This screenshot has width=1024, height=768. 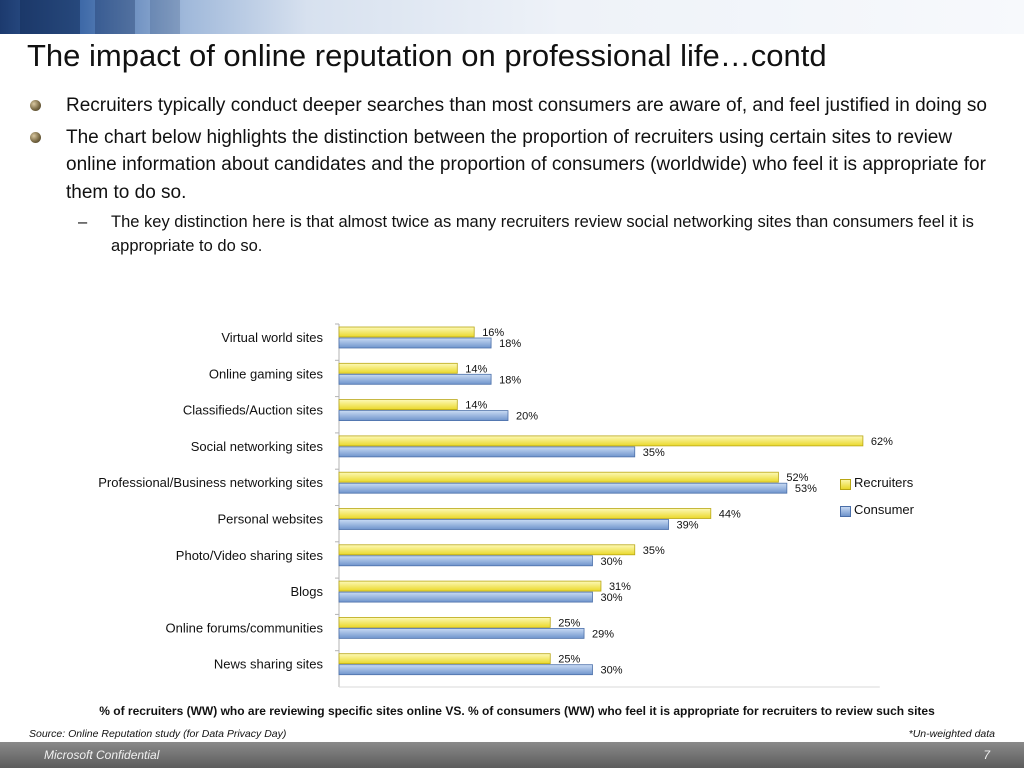 I want to click on confidential-label: Microsoft Confidential, so click(x=102, y=755).